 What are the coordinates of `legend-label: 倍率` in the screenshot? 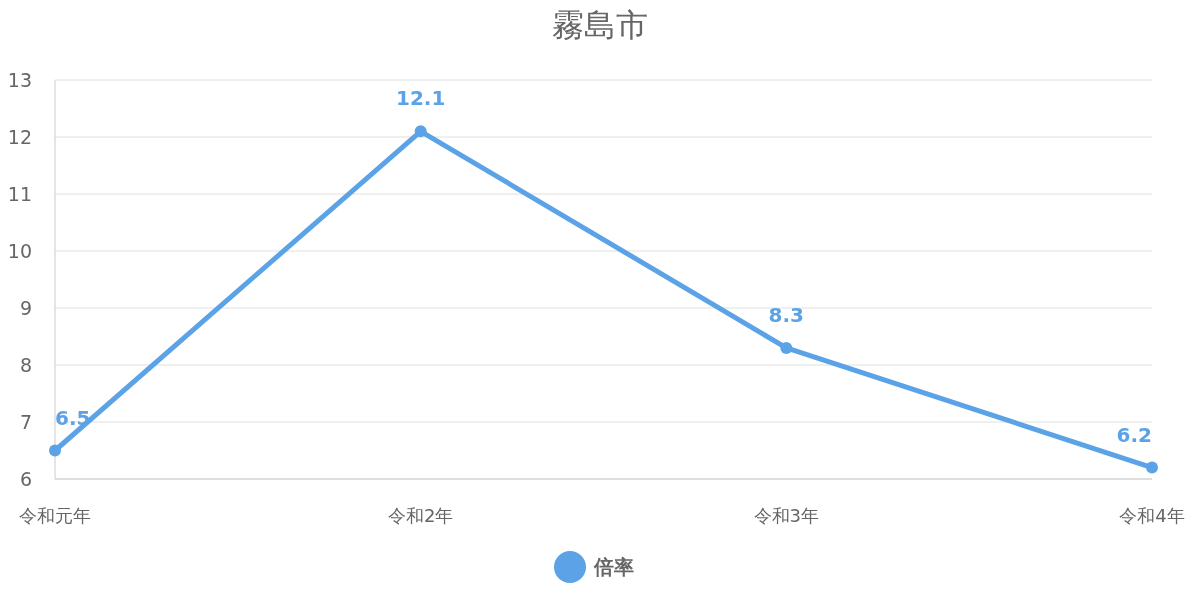 It's located at (613, 567).